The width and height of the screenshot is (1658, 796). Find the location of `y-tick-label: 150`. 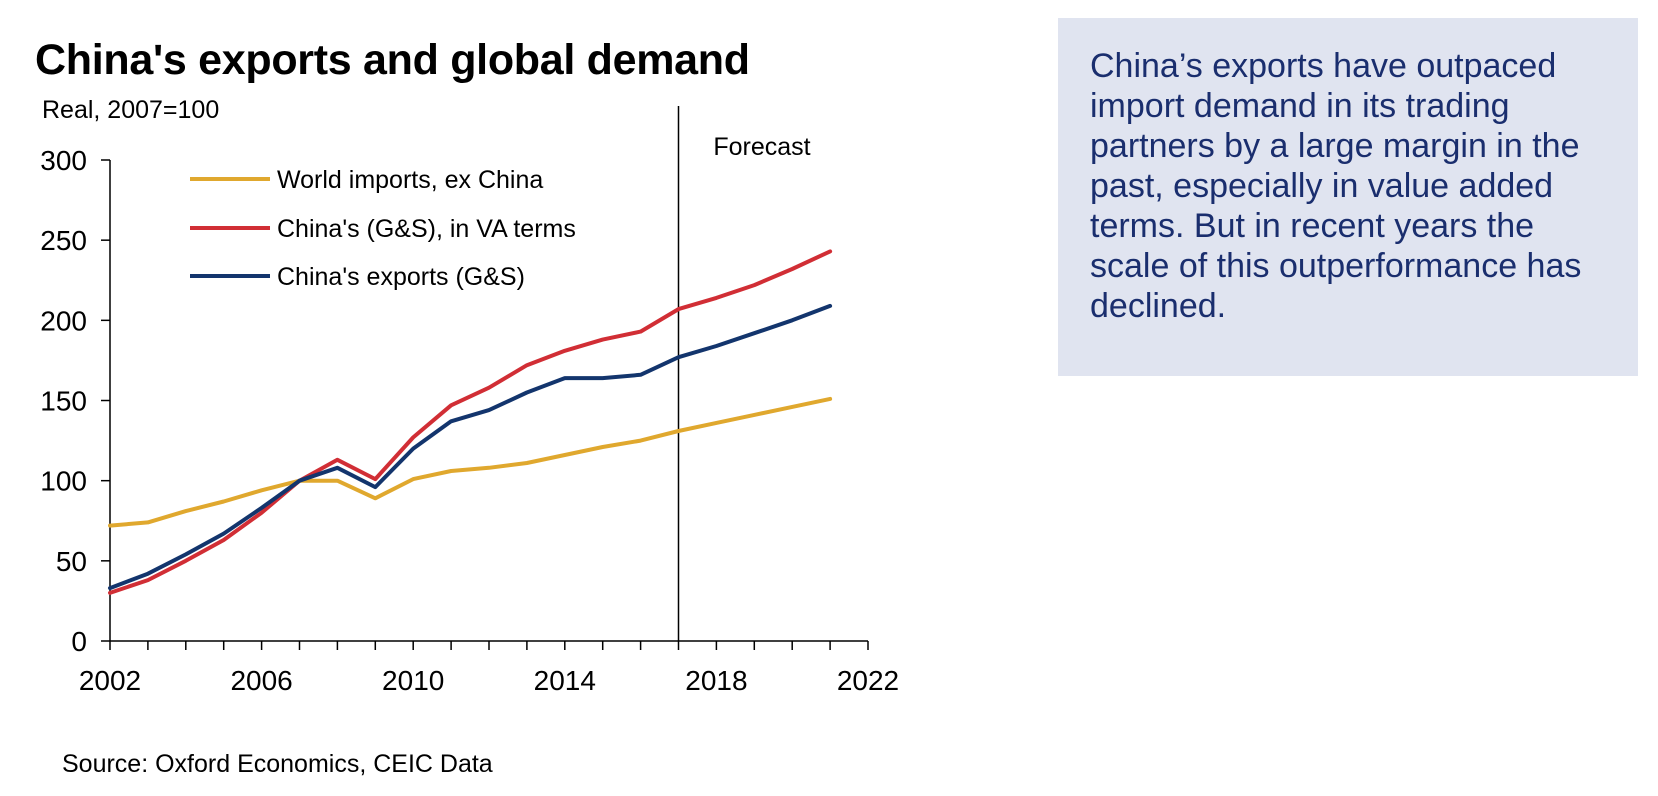

y-tick-label: 150 is located at coordinates (63, 401).